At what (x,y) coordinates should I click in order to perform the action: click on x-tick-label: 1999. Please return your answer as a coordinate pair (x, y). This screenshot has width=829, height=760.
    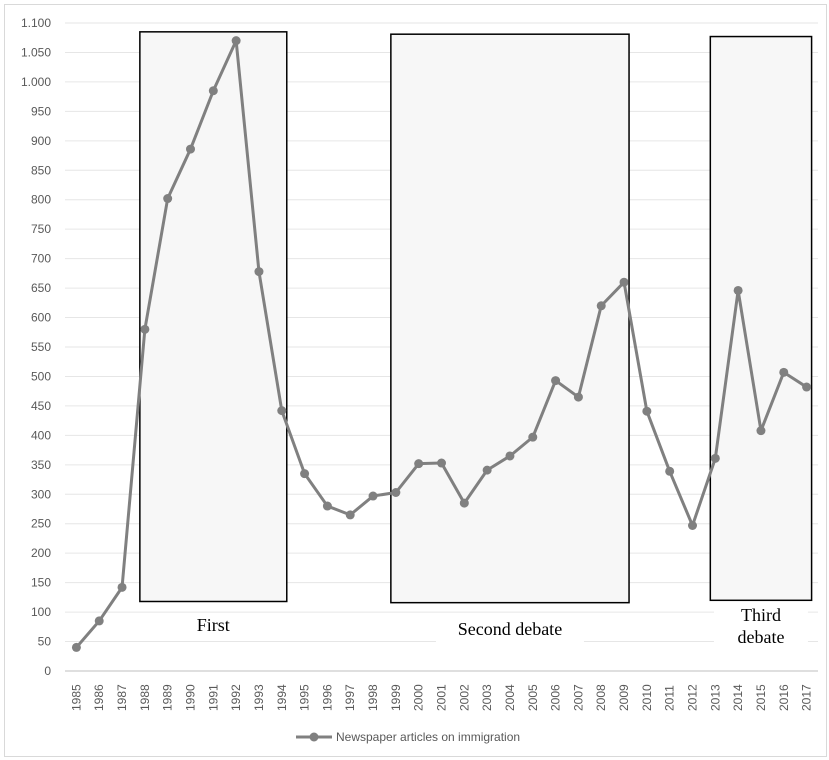
    Looking at the image, I should click on (396, 697).